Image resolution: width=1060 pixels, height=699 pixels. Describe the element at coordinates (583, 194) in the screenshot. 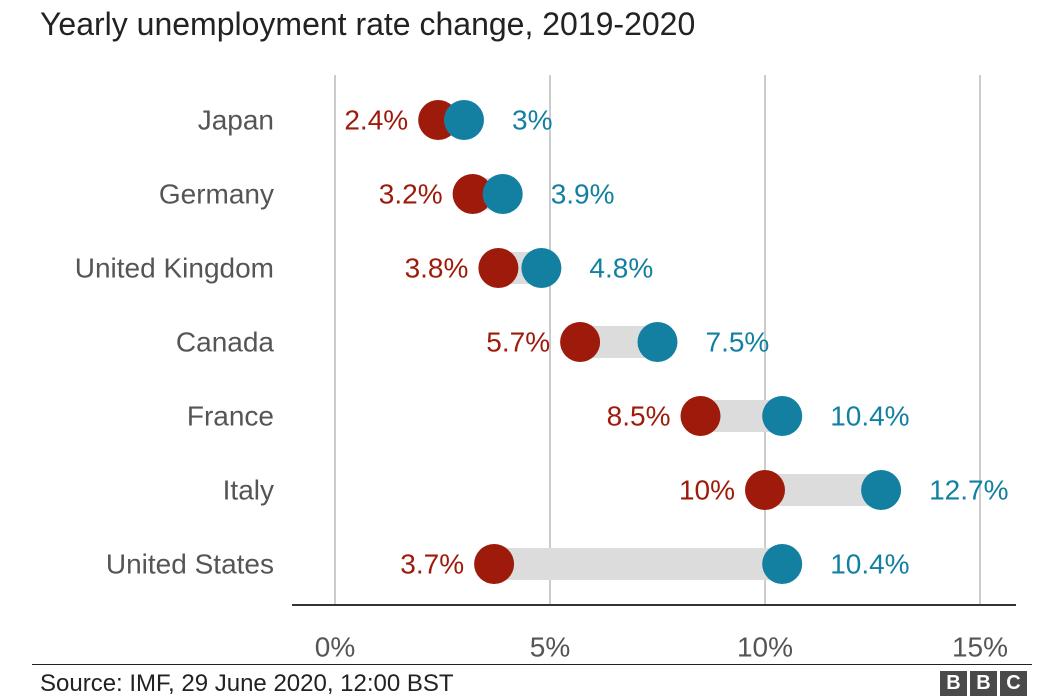

I see `end-value-label: 3.9%` at that location.